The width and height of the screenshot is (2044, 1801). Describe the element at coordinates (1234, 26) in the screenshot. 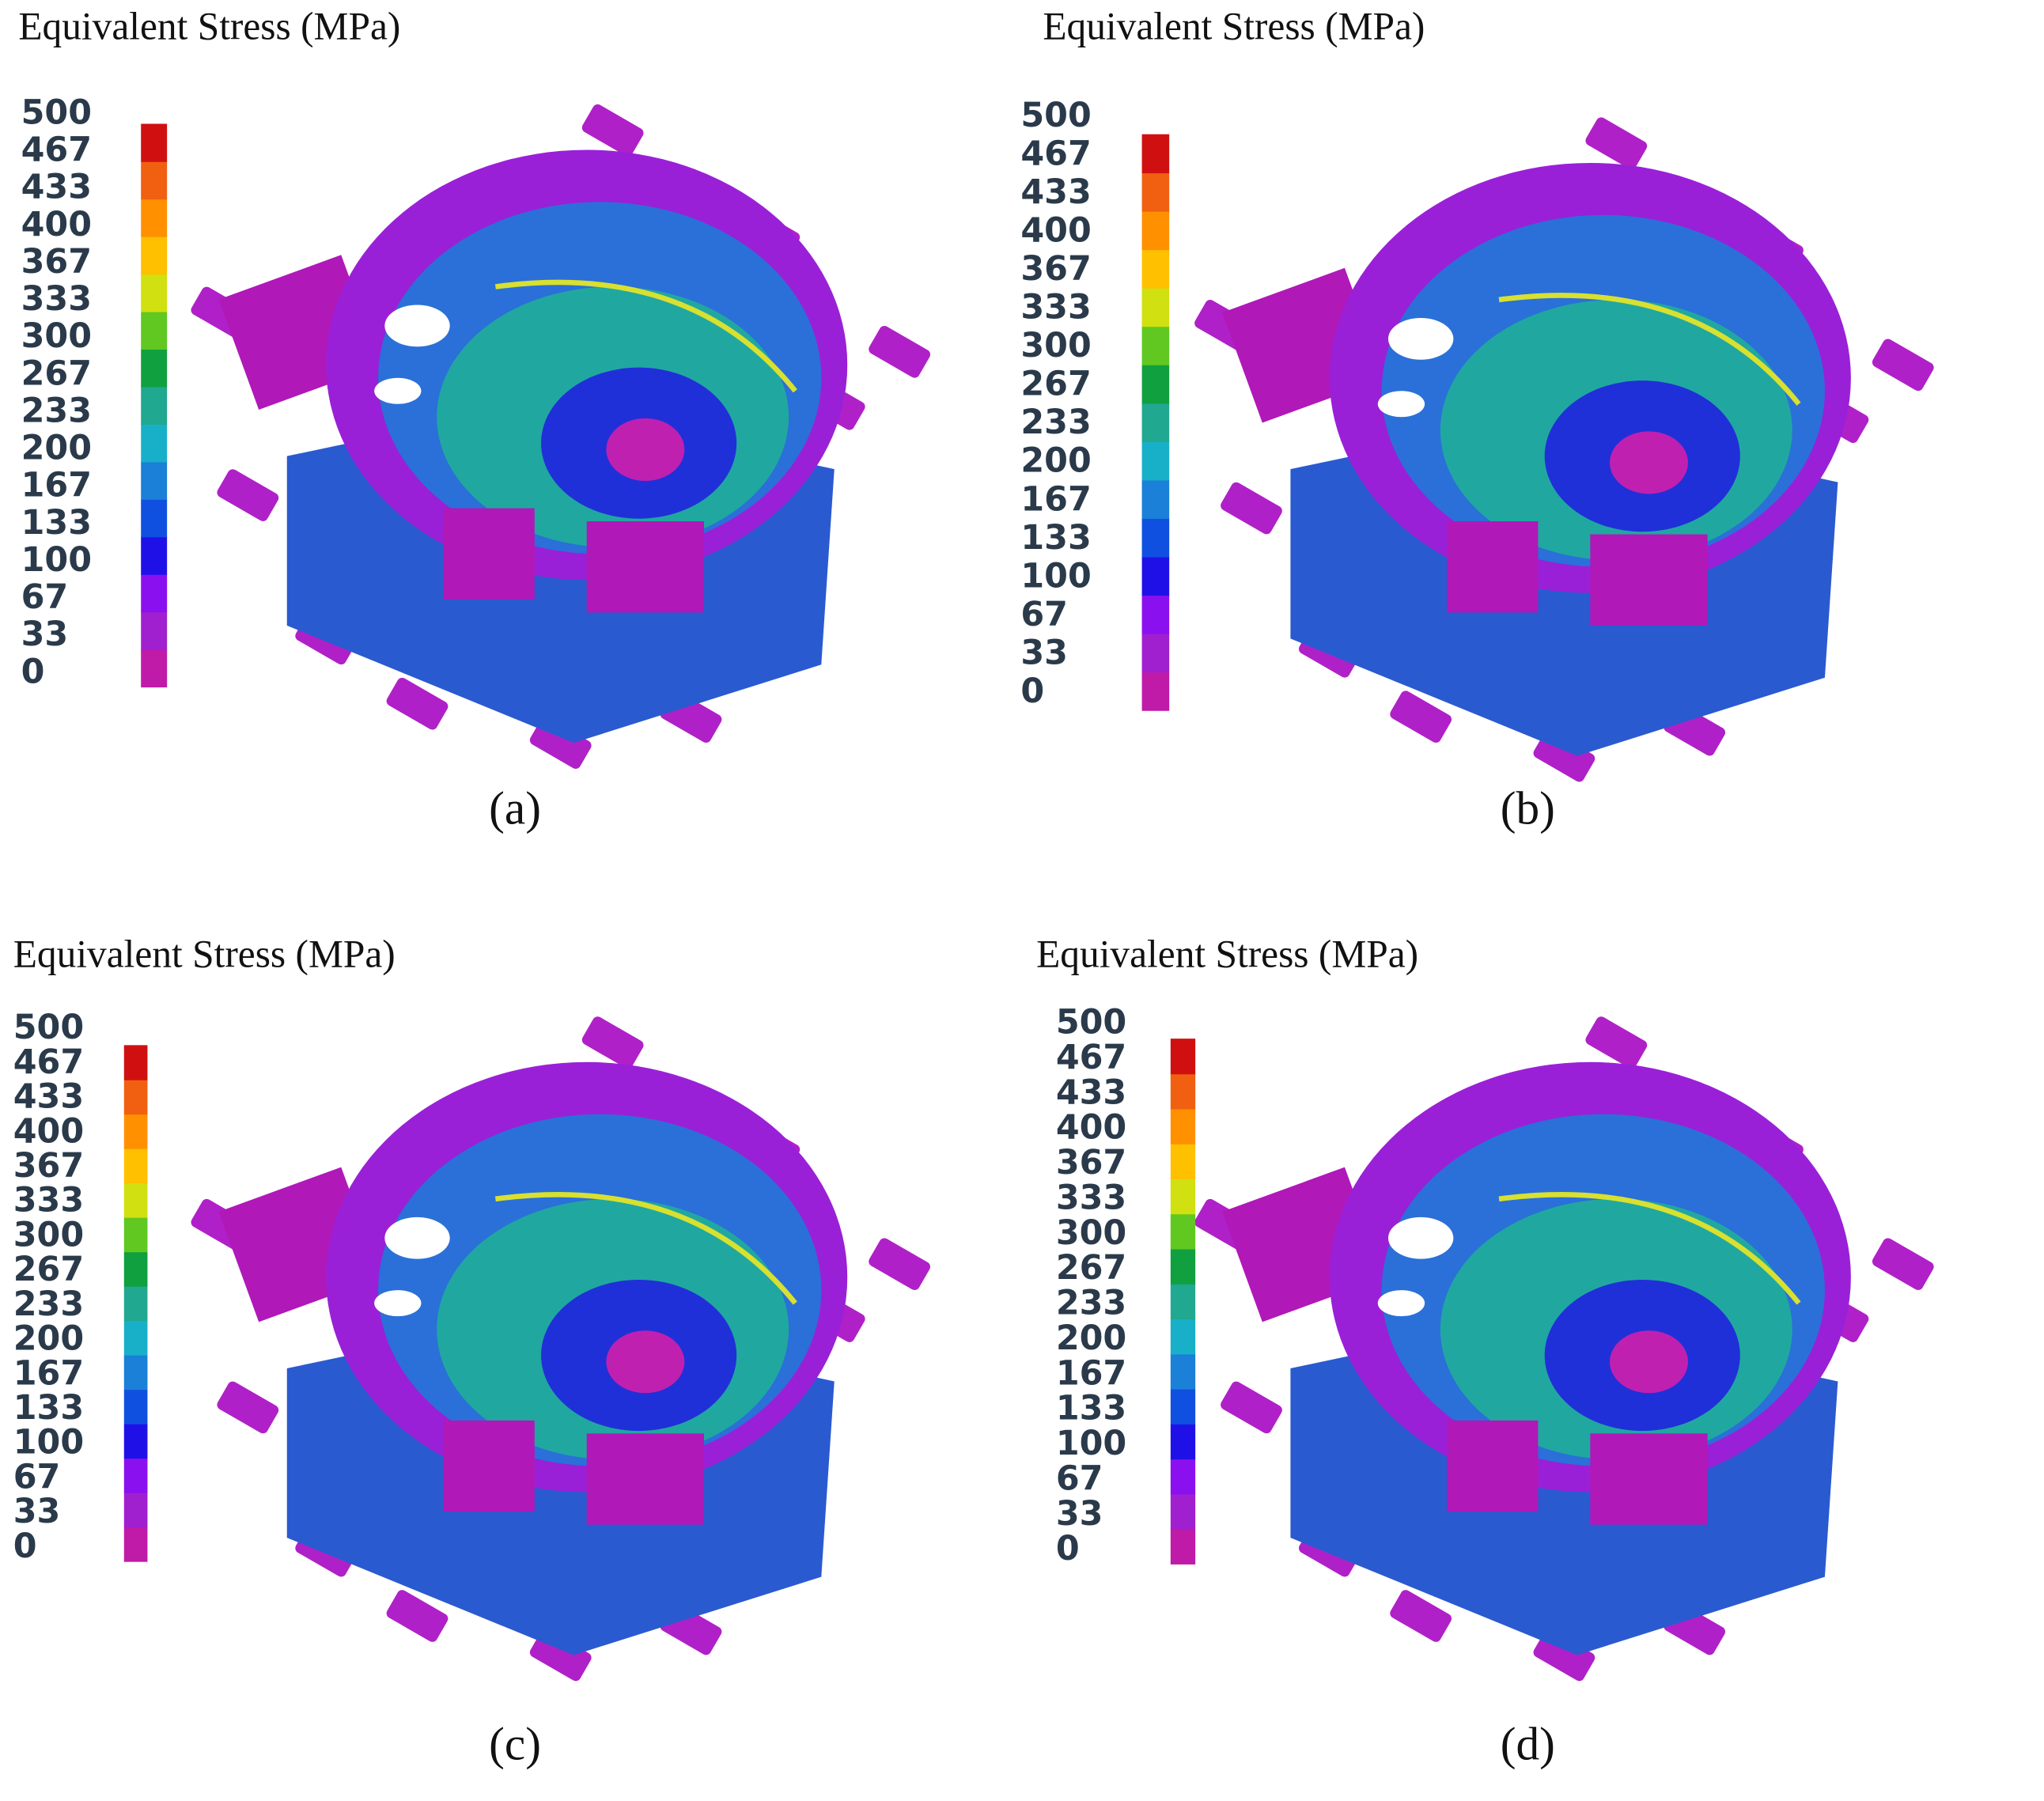

I see `legend-title: Equivalent Stress (MPa)` at that location.